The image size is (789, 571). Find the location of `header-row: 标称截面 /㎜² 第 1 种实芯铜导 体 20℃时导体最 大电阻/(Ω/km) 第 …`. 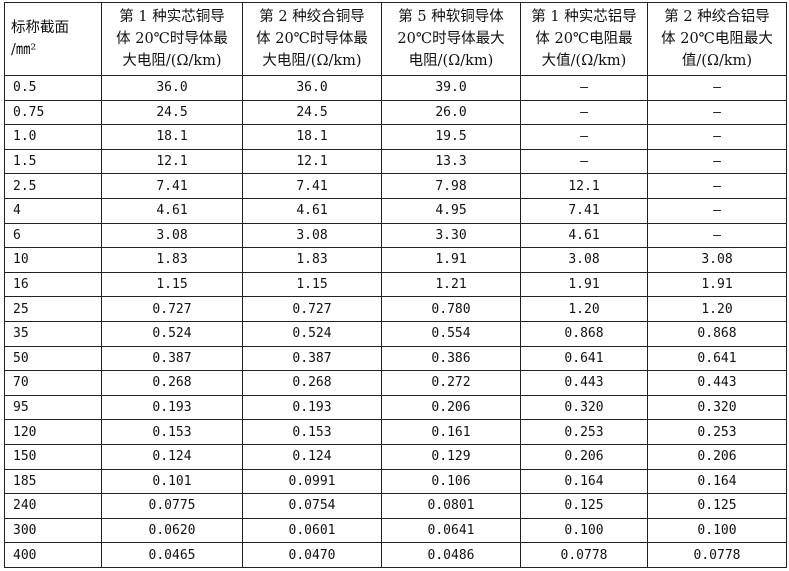

header-row: 标称截面 /㎜² 第 1 种实芯铜导 体 20℃时导体最 大电阻/(Ω/km) 第 … is located at coordinates (395, 39).